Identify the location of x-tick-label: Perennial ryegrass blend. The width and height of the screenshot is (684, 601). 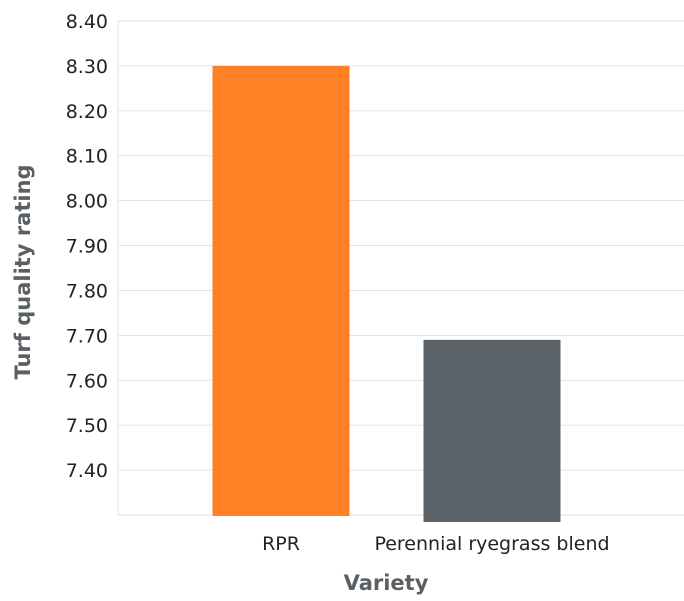
(491, 544).